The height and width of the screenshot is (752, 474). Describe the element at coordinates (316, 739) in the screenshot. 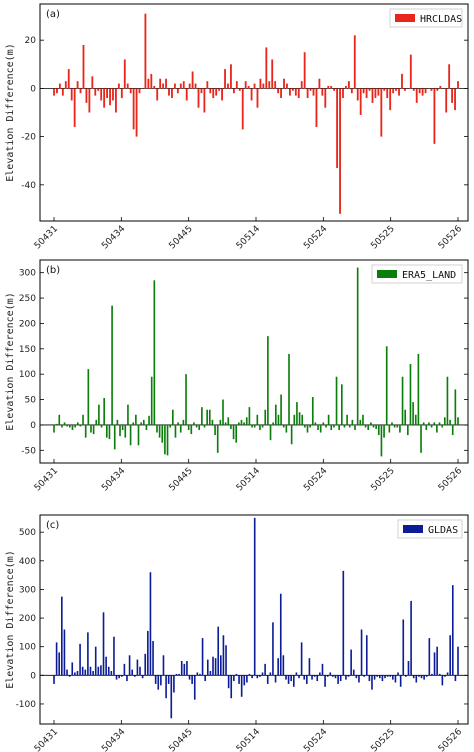

I see `x-tick-label: 50524` at that location.